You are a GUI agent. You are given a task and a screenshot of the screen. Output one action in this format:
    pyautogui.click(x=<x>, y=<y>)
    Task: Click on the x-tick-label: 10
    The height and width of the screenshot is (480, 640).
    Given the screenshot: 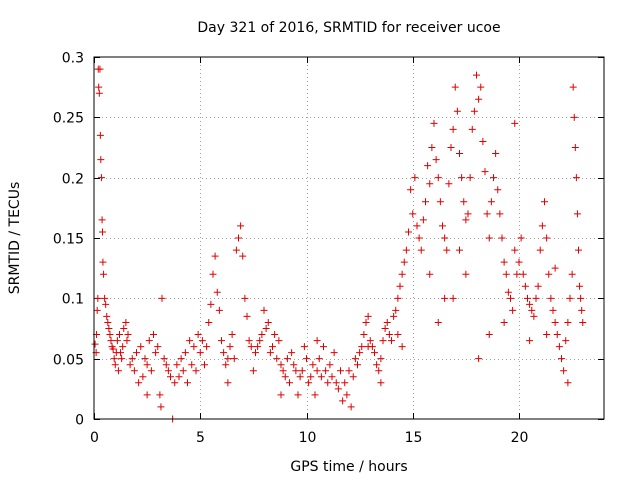 What is the action you would take?
    pyautogui.click(x=308, y=438)
    